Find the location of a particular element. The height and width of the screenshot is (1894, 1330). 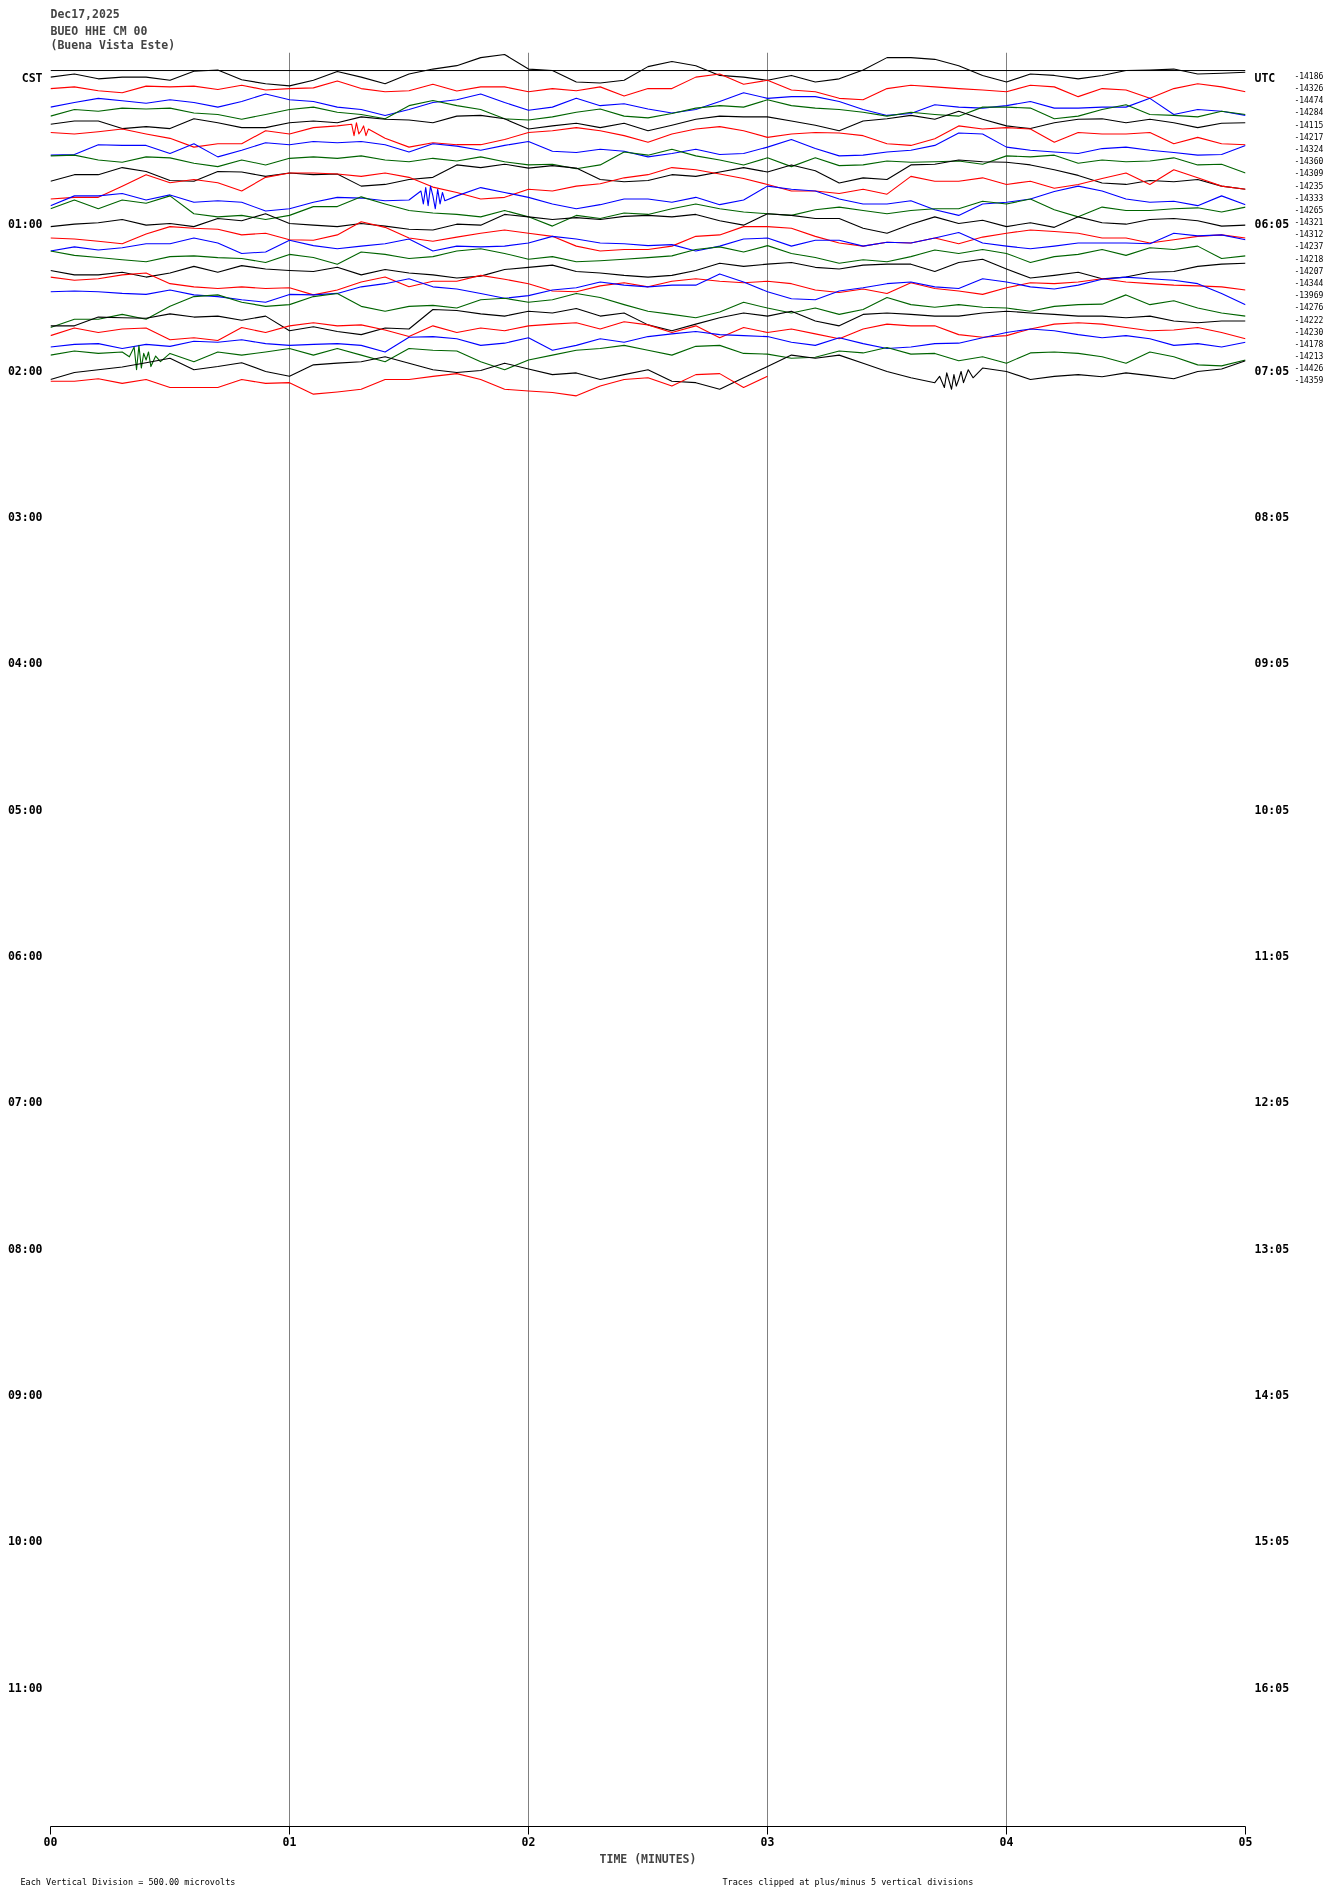

y-tick-label: 05:00 is located at coordinates (25, 809).